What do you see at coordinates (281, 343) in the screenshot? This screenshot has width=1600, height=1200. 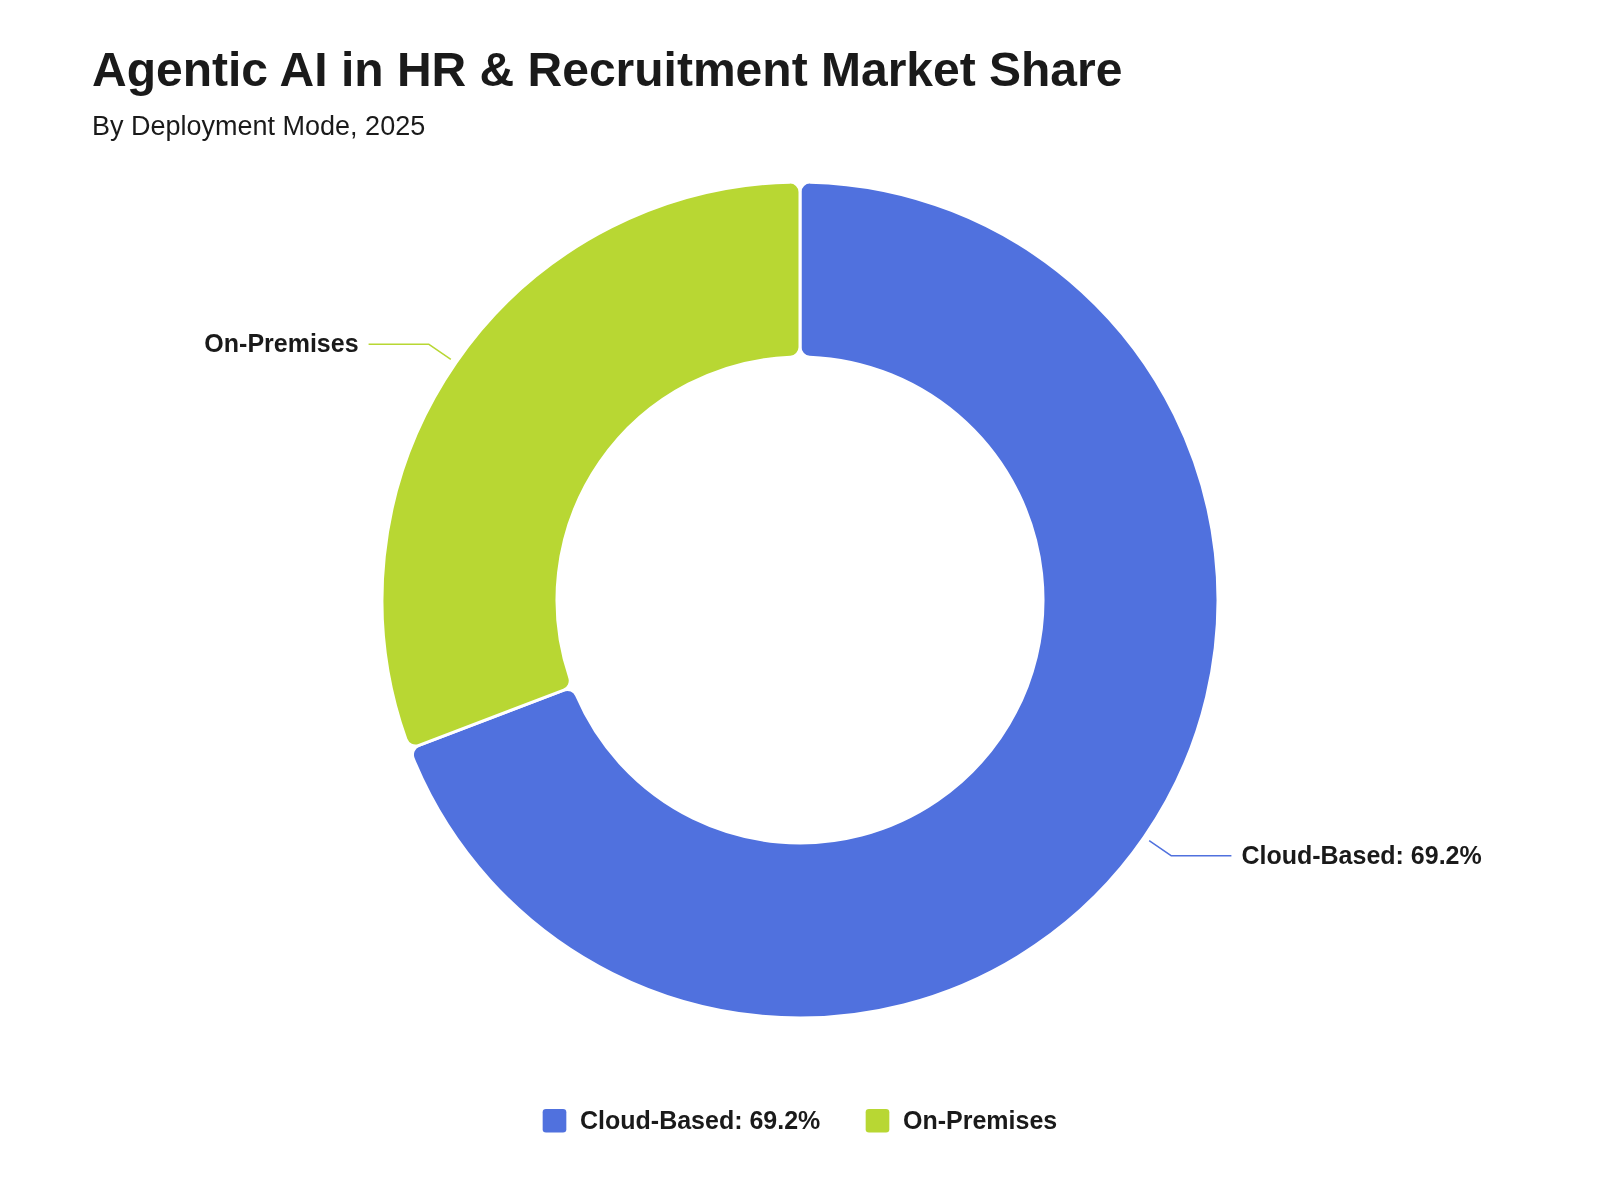 I see `slice-label: On-Premises` at bounding box center [281, 343].